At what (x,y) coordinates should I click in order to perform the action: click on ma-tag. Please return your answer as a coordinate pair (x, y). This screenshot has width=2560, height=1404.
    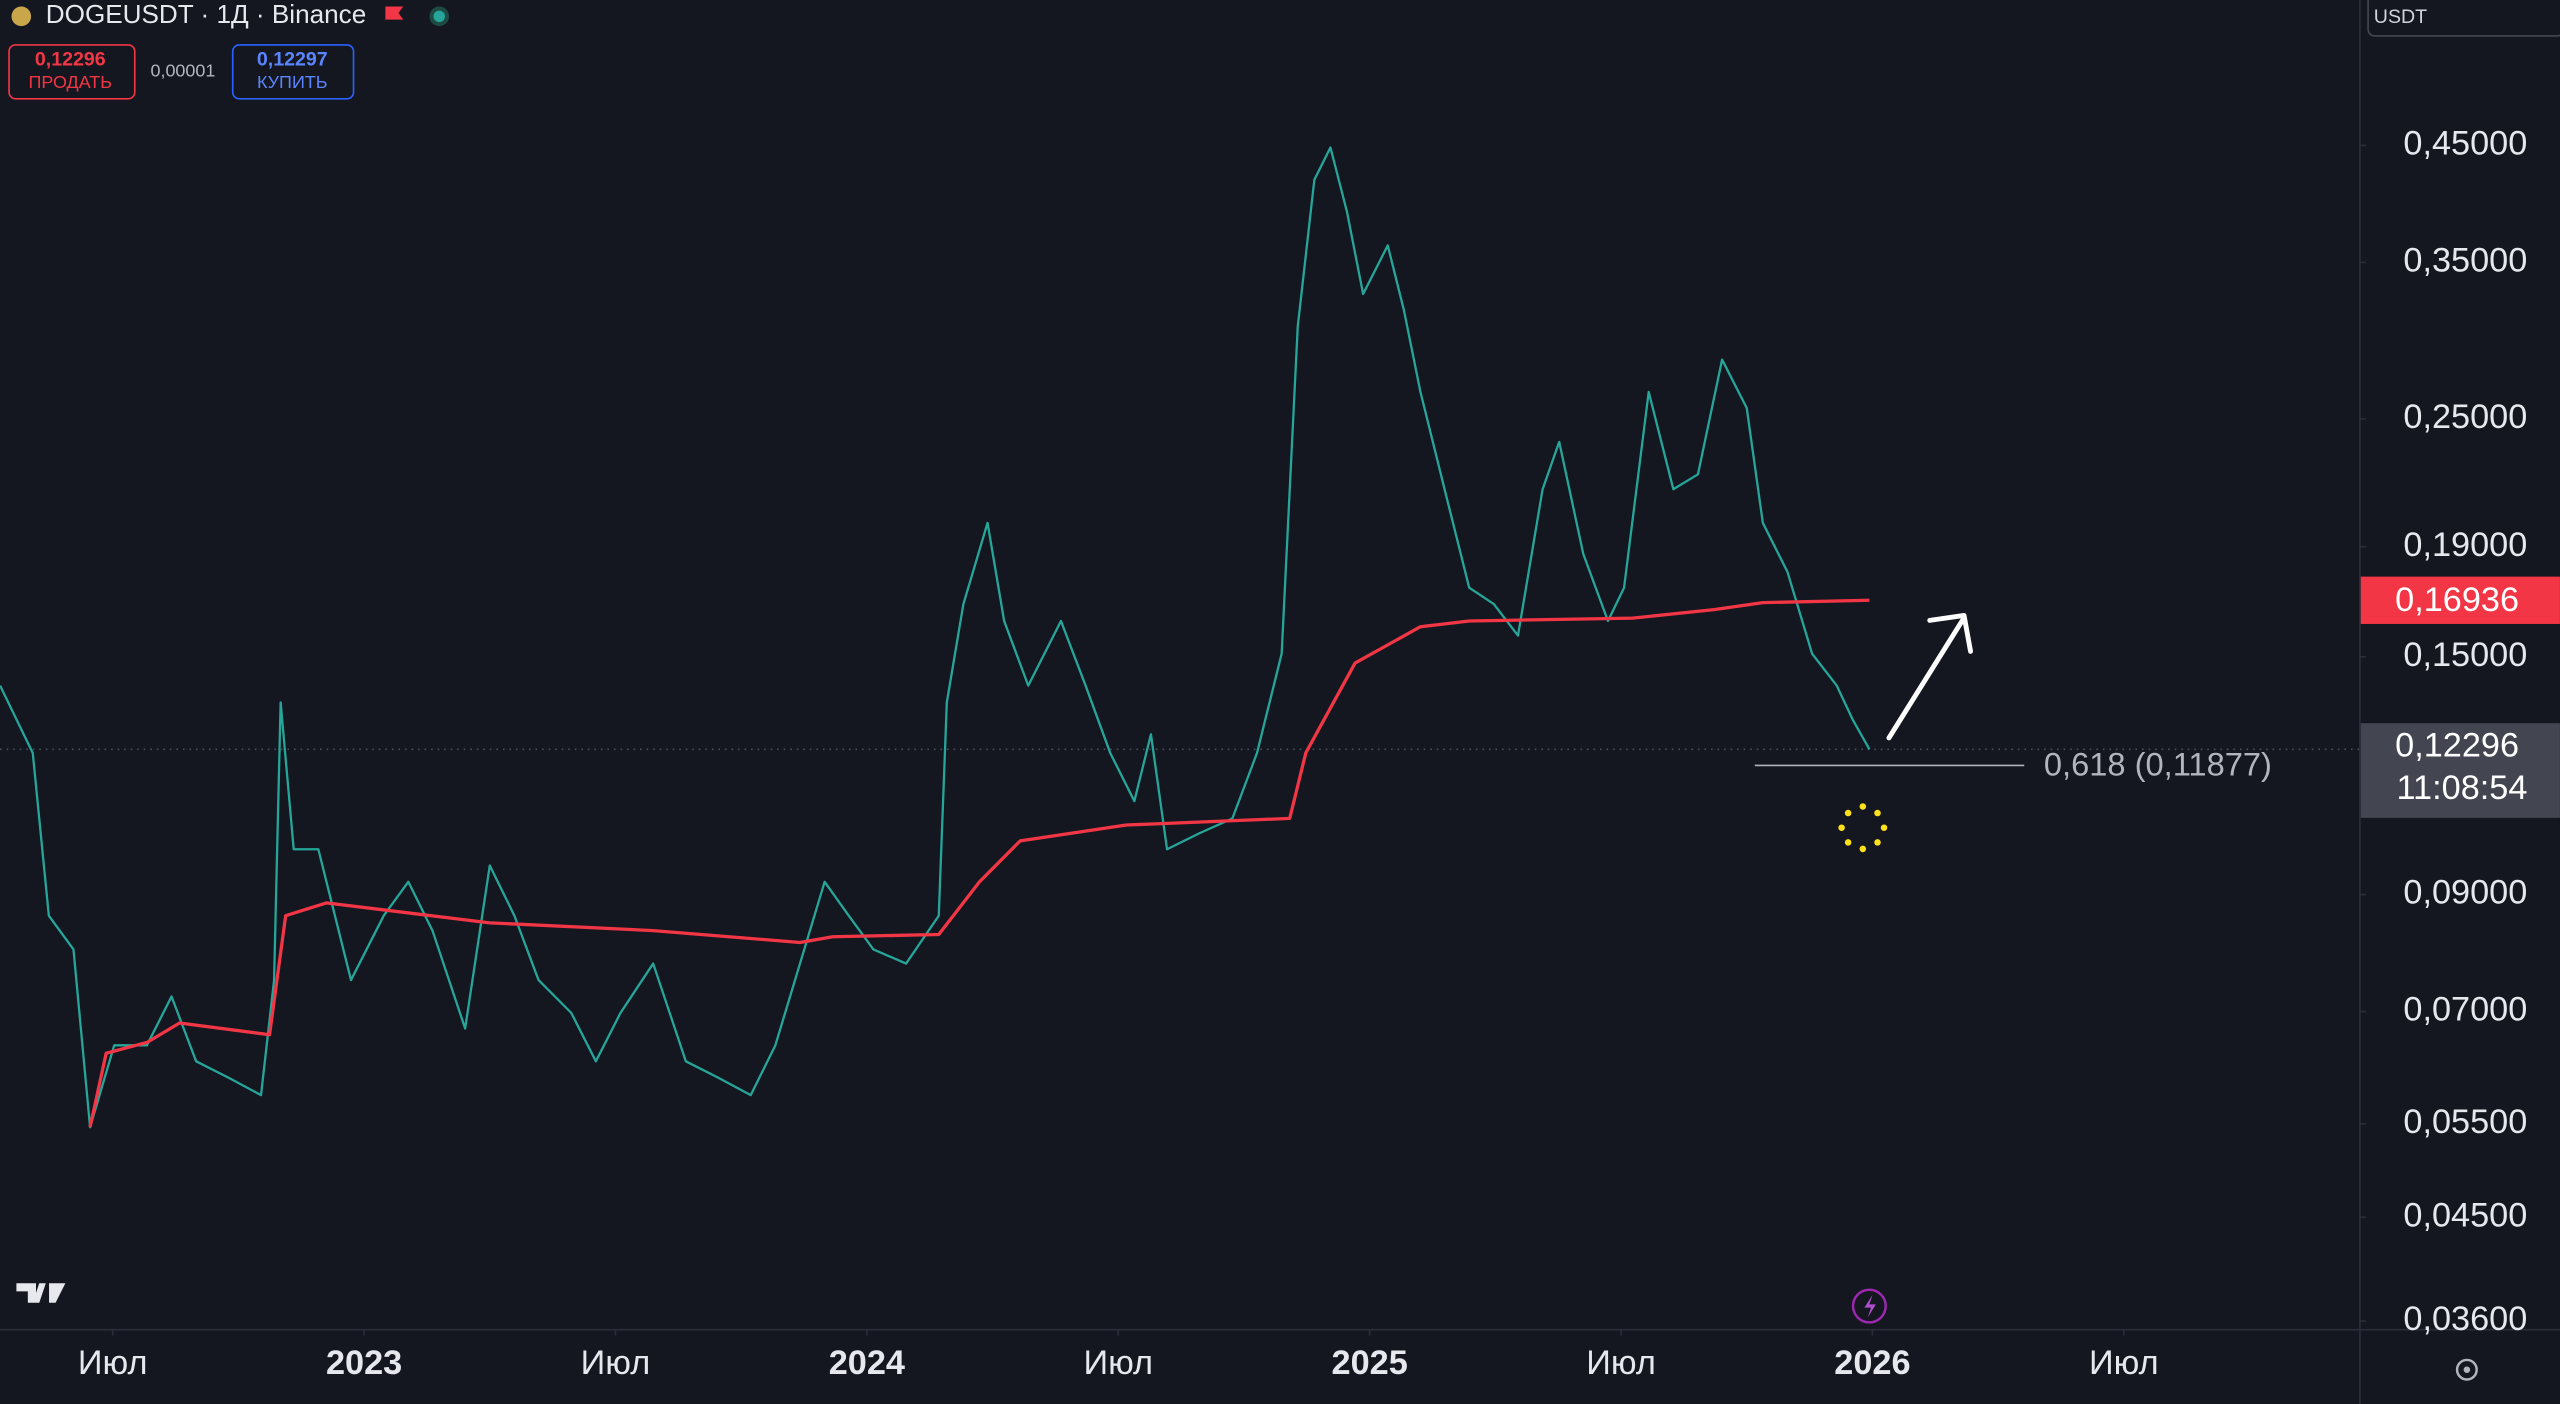
    Looking at the image, I should click on (2460, 600).